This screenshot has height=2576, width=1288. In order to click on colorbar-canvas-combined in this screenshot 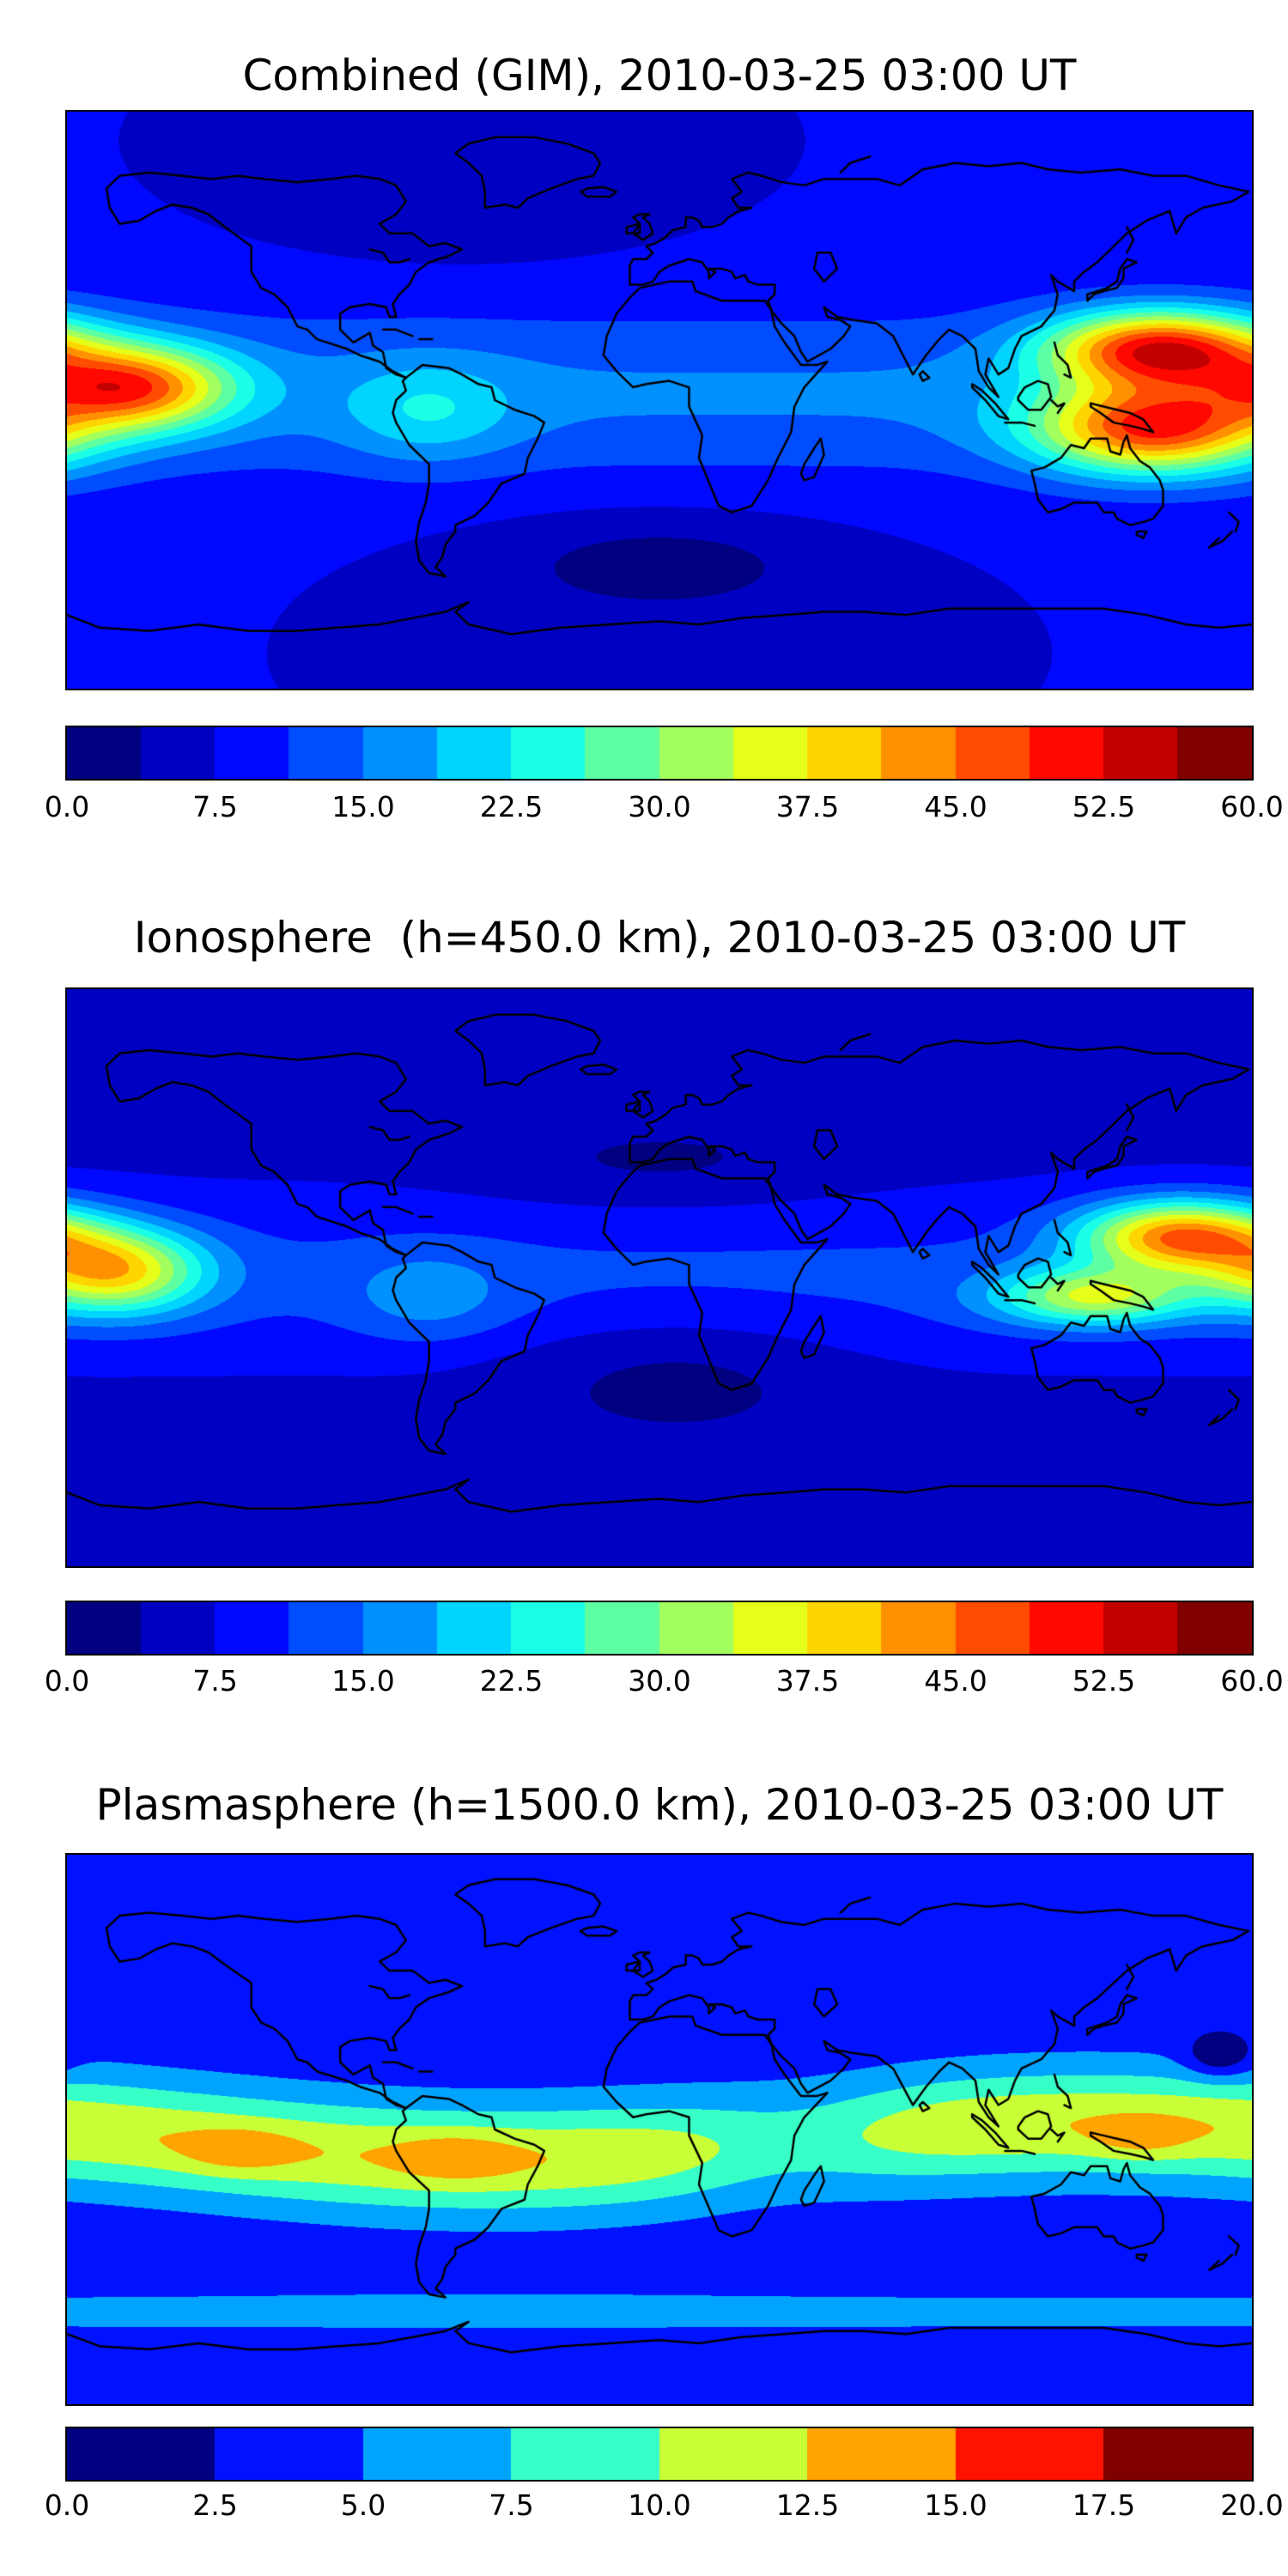, I will do `click(660, 753)`.